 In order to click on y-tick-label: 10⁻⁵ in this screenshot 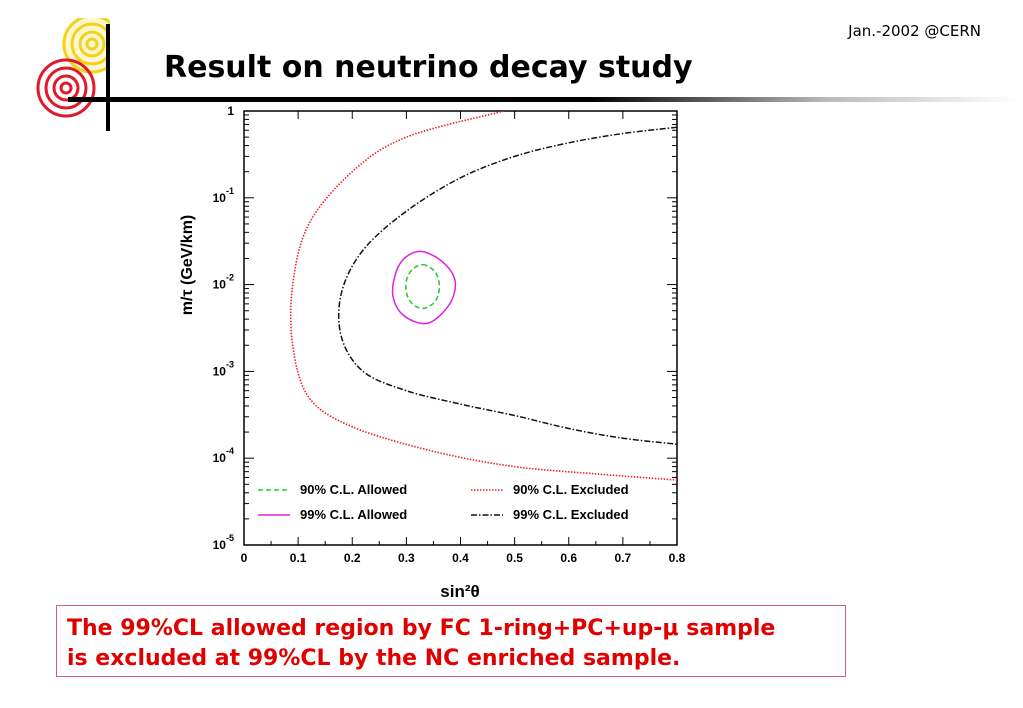, I will do `click(223, 542)`.